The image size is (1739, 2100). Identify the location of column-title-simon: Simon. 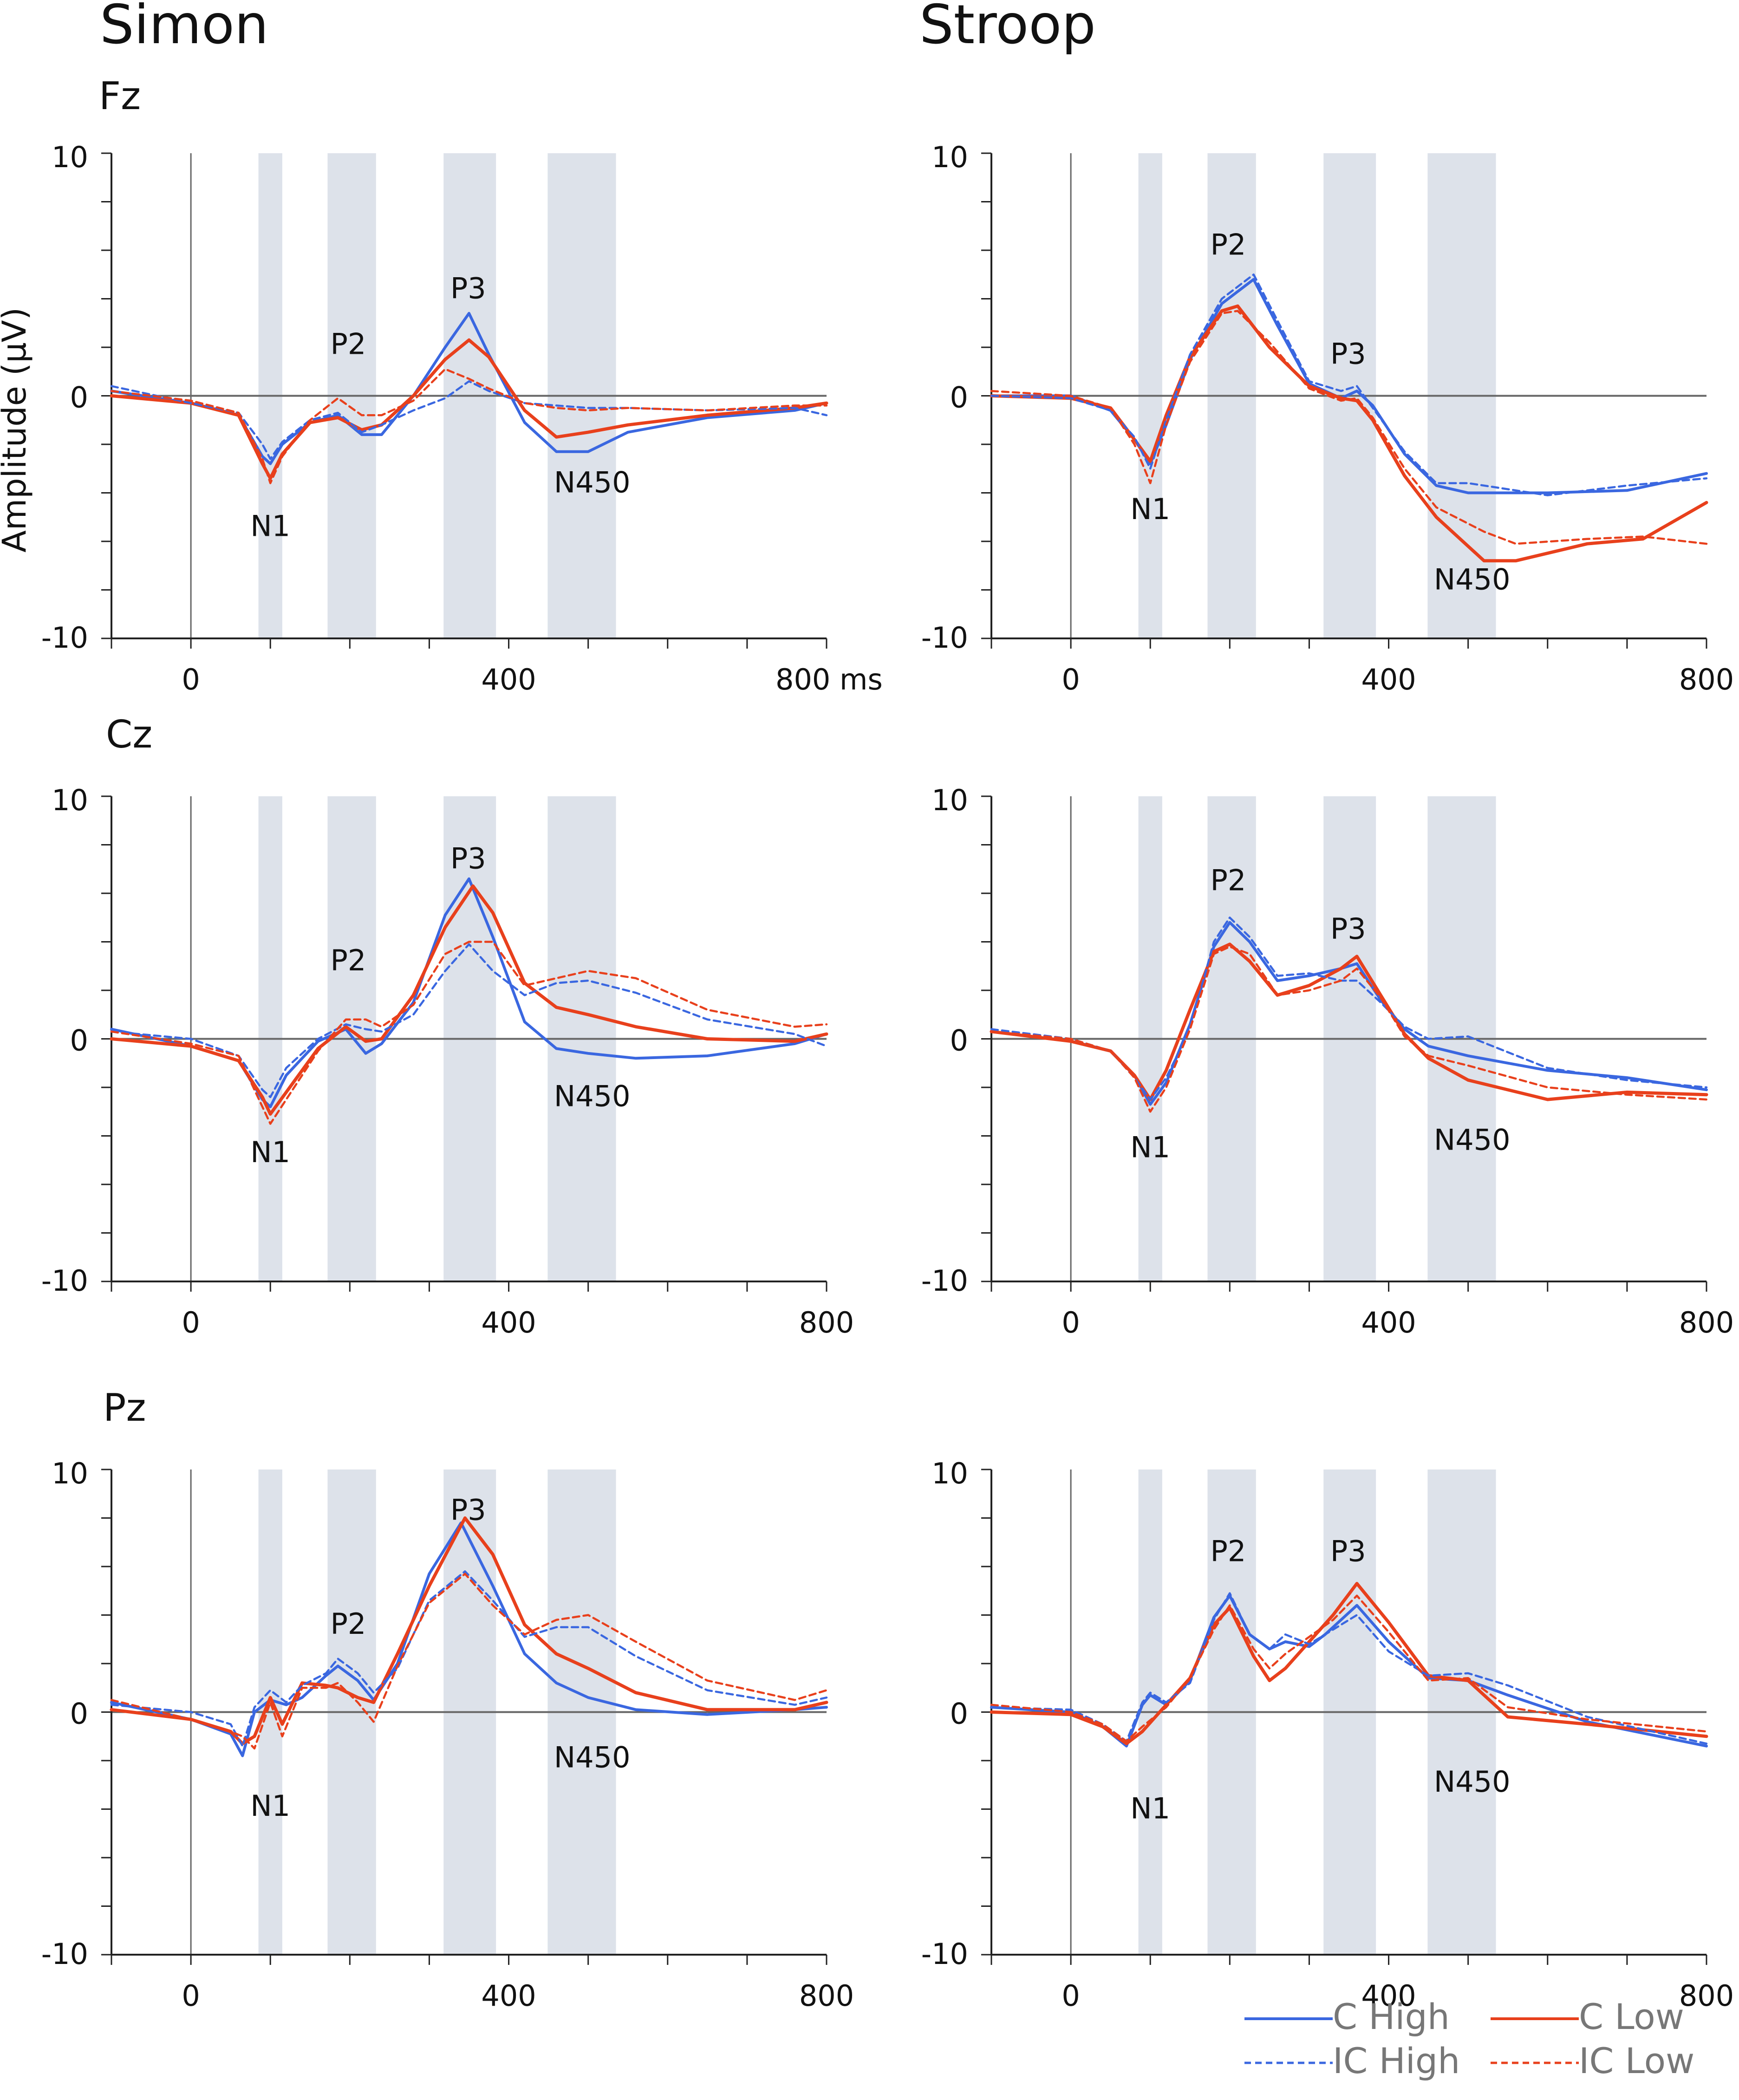
(184, 28).